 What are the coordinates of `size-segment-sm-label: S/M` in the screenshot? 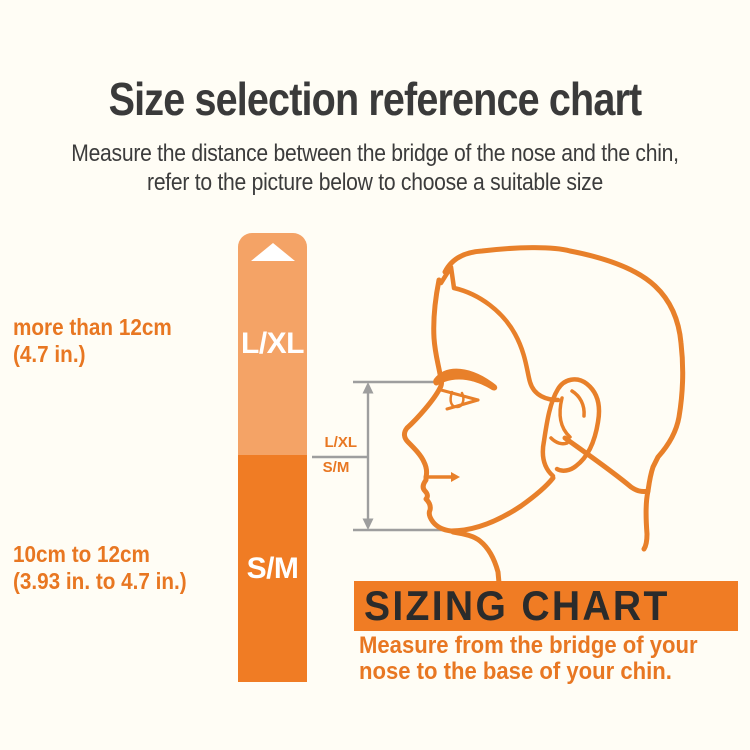 It's located at (272, 568).